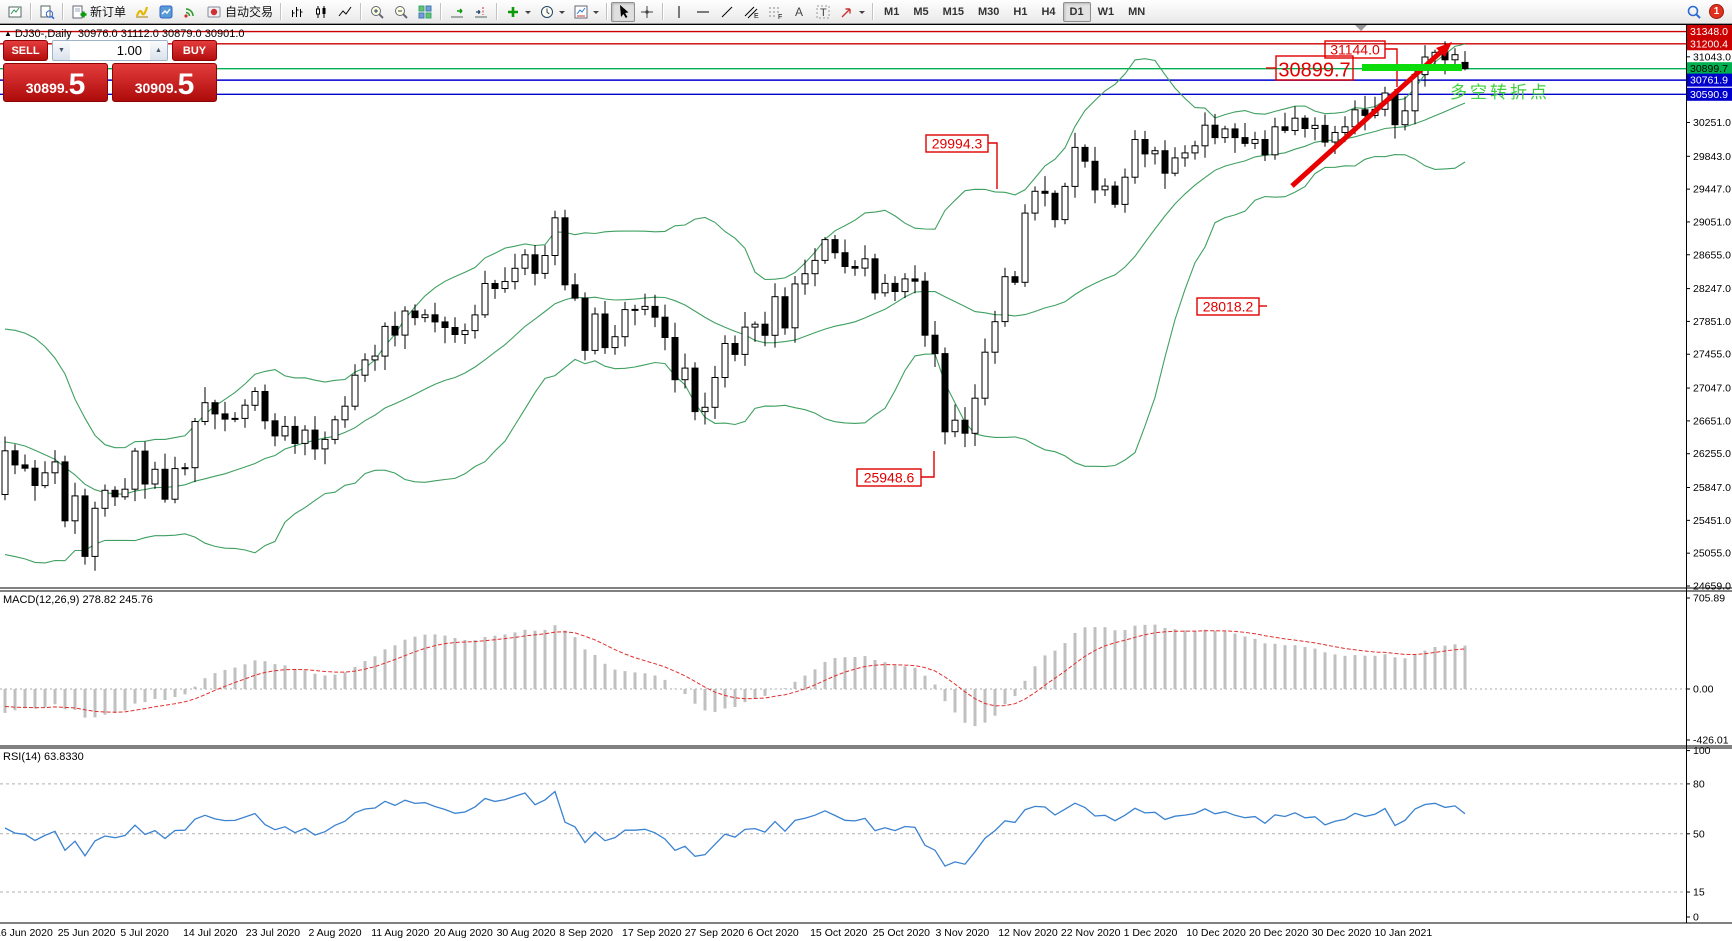 This screenshot has width=1732, height=941. What do you see at coordinates (751, 12) in the screenshot?
I see `channel-tool-button: E` at bounding box center [751, 12].